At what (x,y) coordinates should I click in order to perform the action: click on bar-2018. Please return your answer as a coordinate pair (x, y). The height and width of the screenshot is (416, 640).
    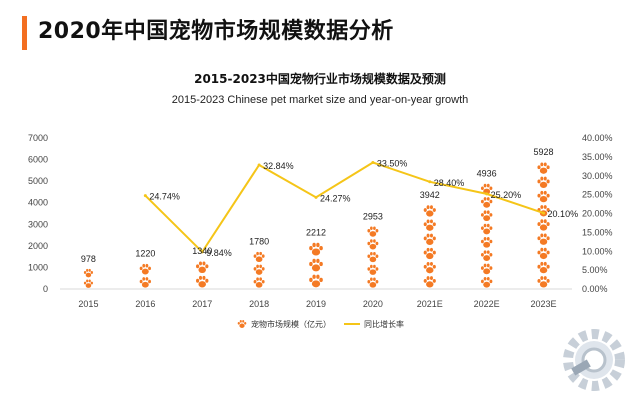
    Looking at the image, I should click on (259, 269).